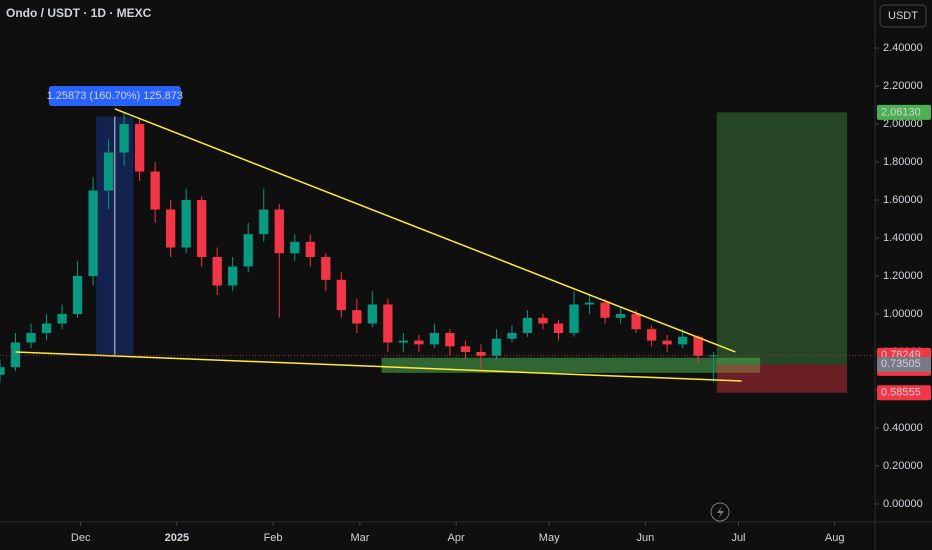  I want to click on y-tick-label: 0.20000, so click(903, 466).